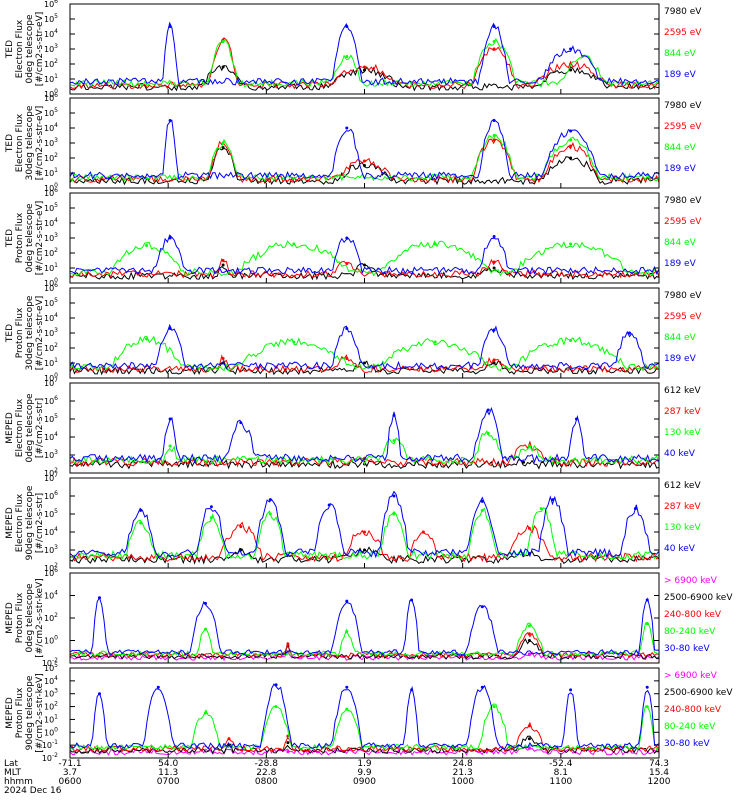 This screenshot has width=750, height=800. I want to click on y-tick-label: 10⁷, so click(51, 477).